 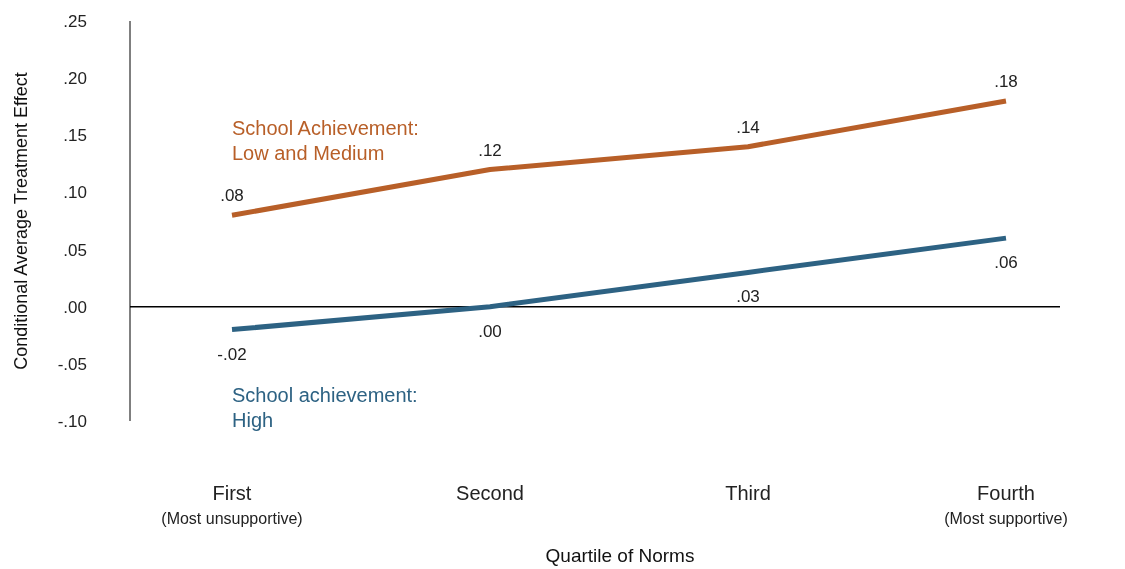 I want to click on data-label: .08, so click(x=232, y=196).